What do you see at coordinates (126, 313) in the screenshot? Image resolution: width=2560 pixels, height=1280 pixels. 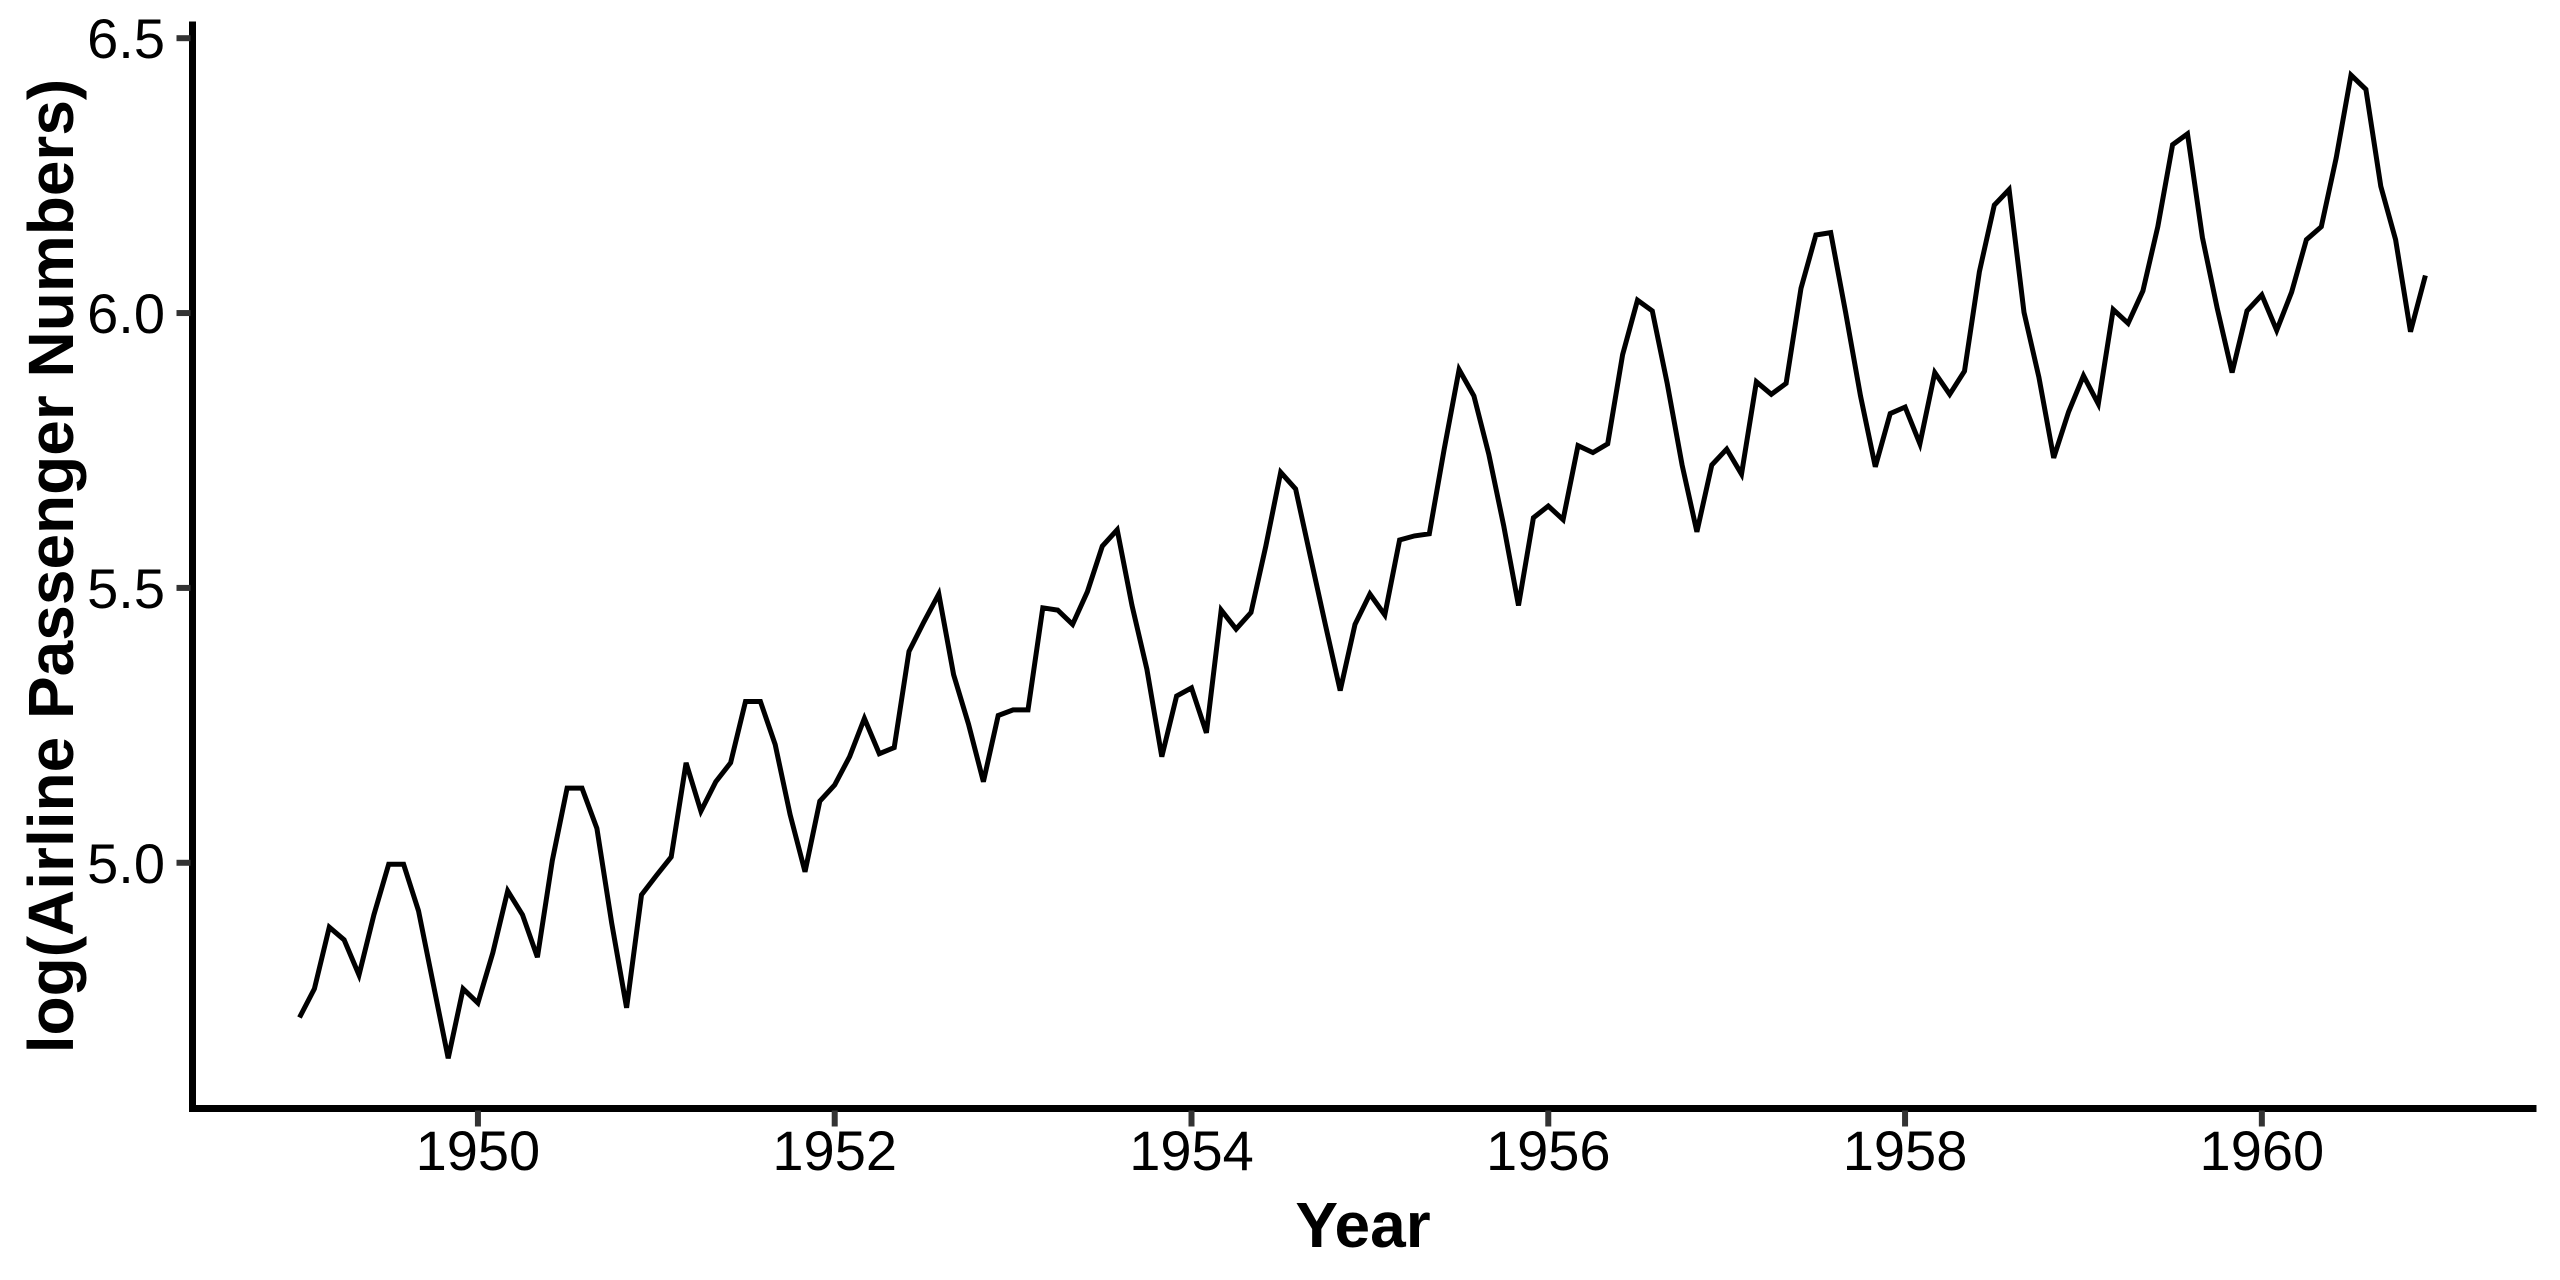 I see `y-axis-tick-label: 6.0` at bounding box center [126, 313].